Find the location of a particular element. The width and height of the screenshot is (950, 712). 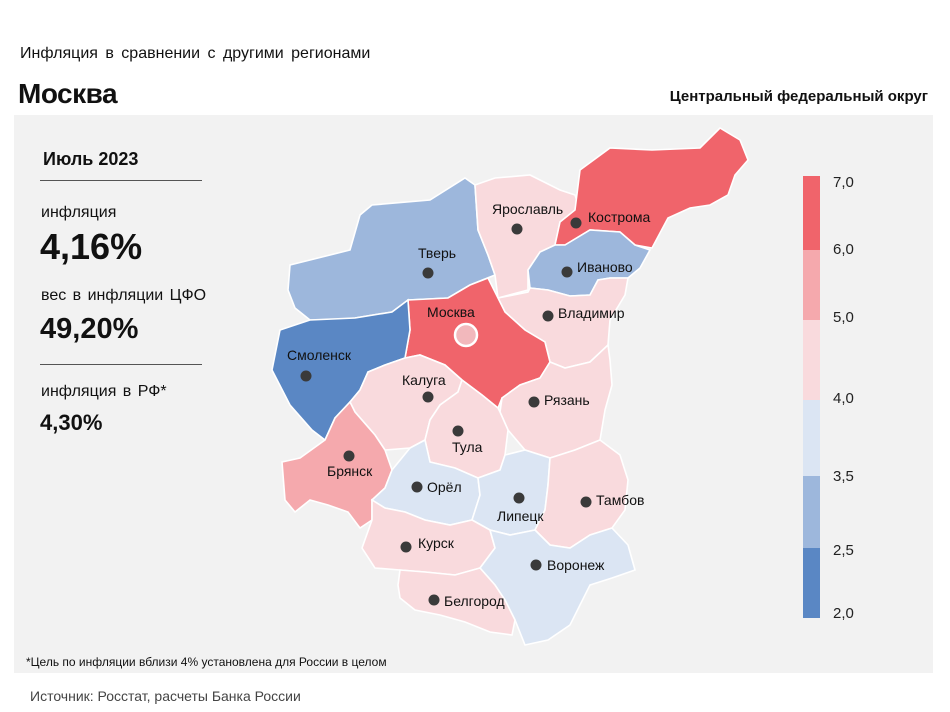

rf-inflation-label: инфляция в РФ* is located at coordinates (104, 391).